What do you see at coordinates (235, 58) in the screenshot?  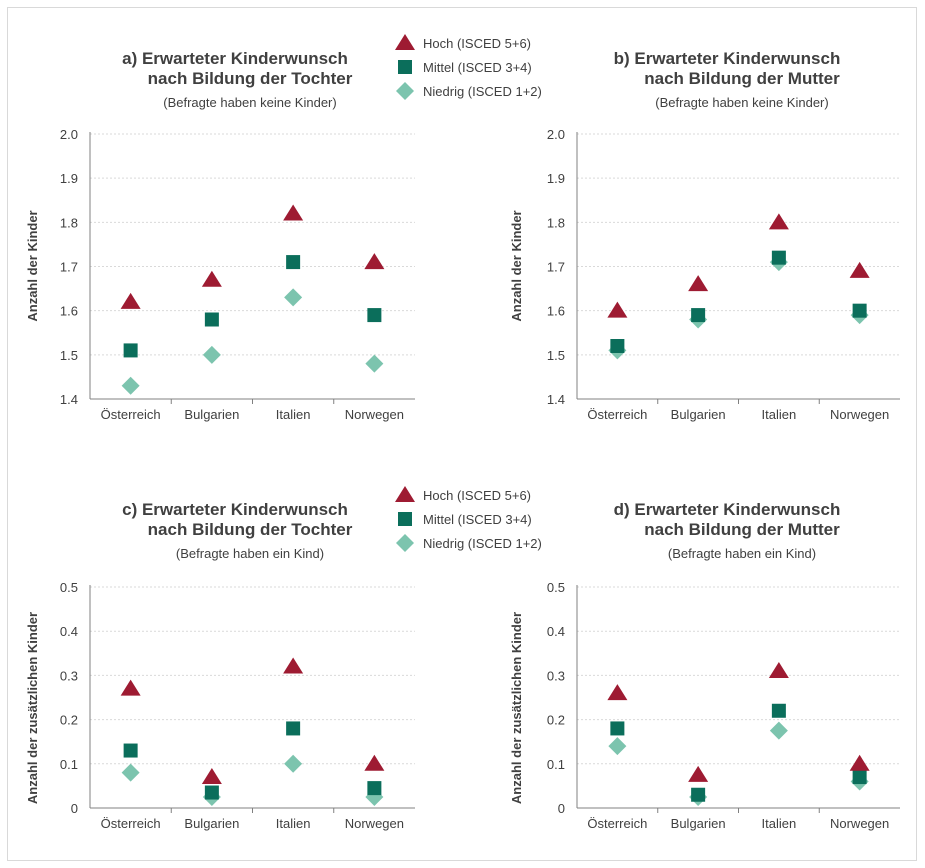 I see `chart-title-line1: a) Erwarteter Kinderwunsch` at bounding box center [235, 58].